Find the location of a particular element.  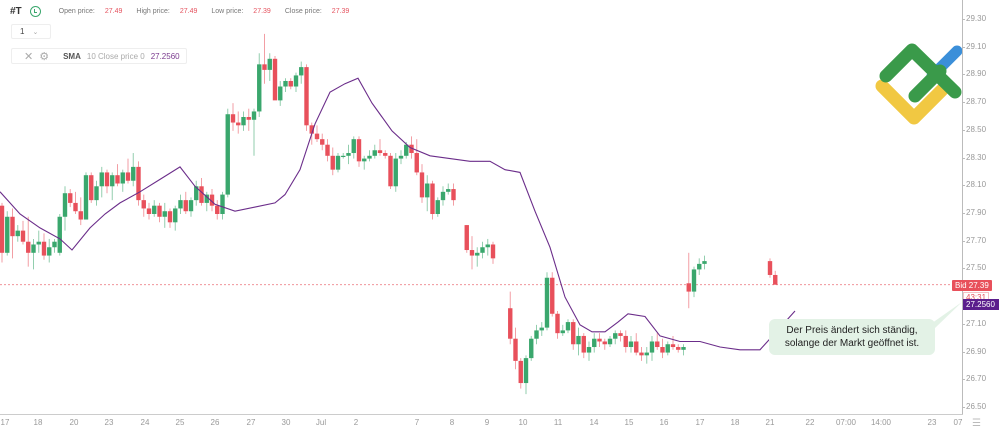

price-tick: 27.10 is located at coordinates (974, 323).